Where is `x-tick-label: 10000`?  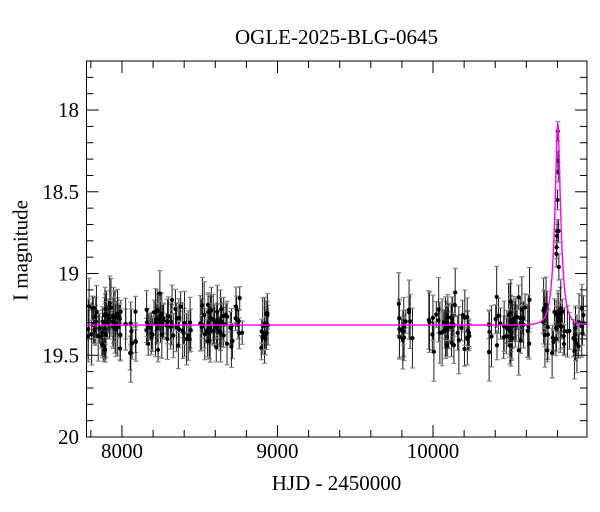 x-tick-label: 10000 is located at coordinates (433, 451).